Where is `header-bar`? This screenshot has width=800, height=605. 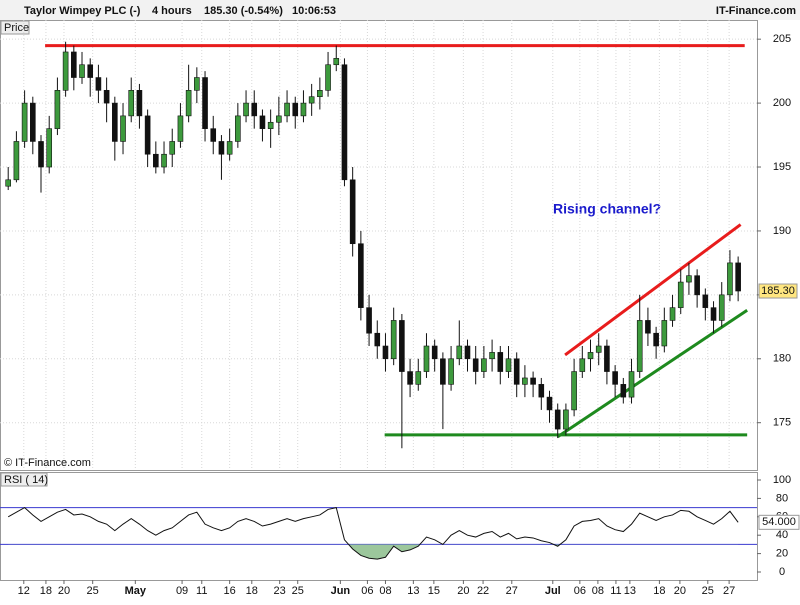
header-bar is located at coordinates (400, 10).